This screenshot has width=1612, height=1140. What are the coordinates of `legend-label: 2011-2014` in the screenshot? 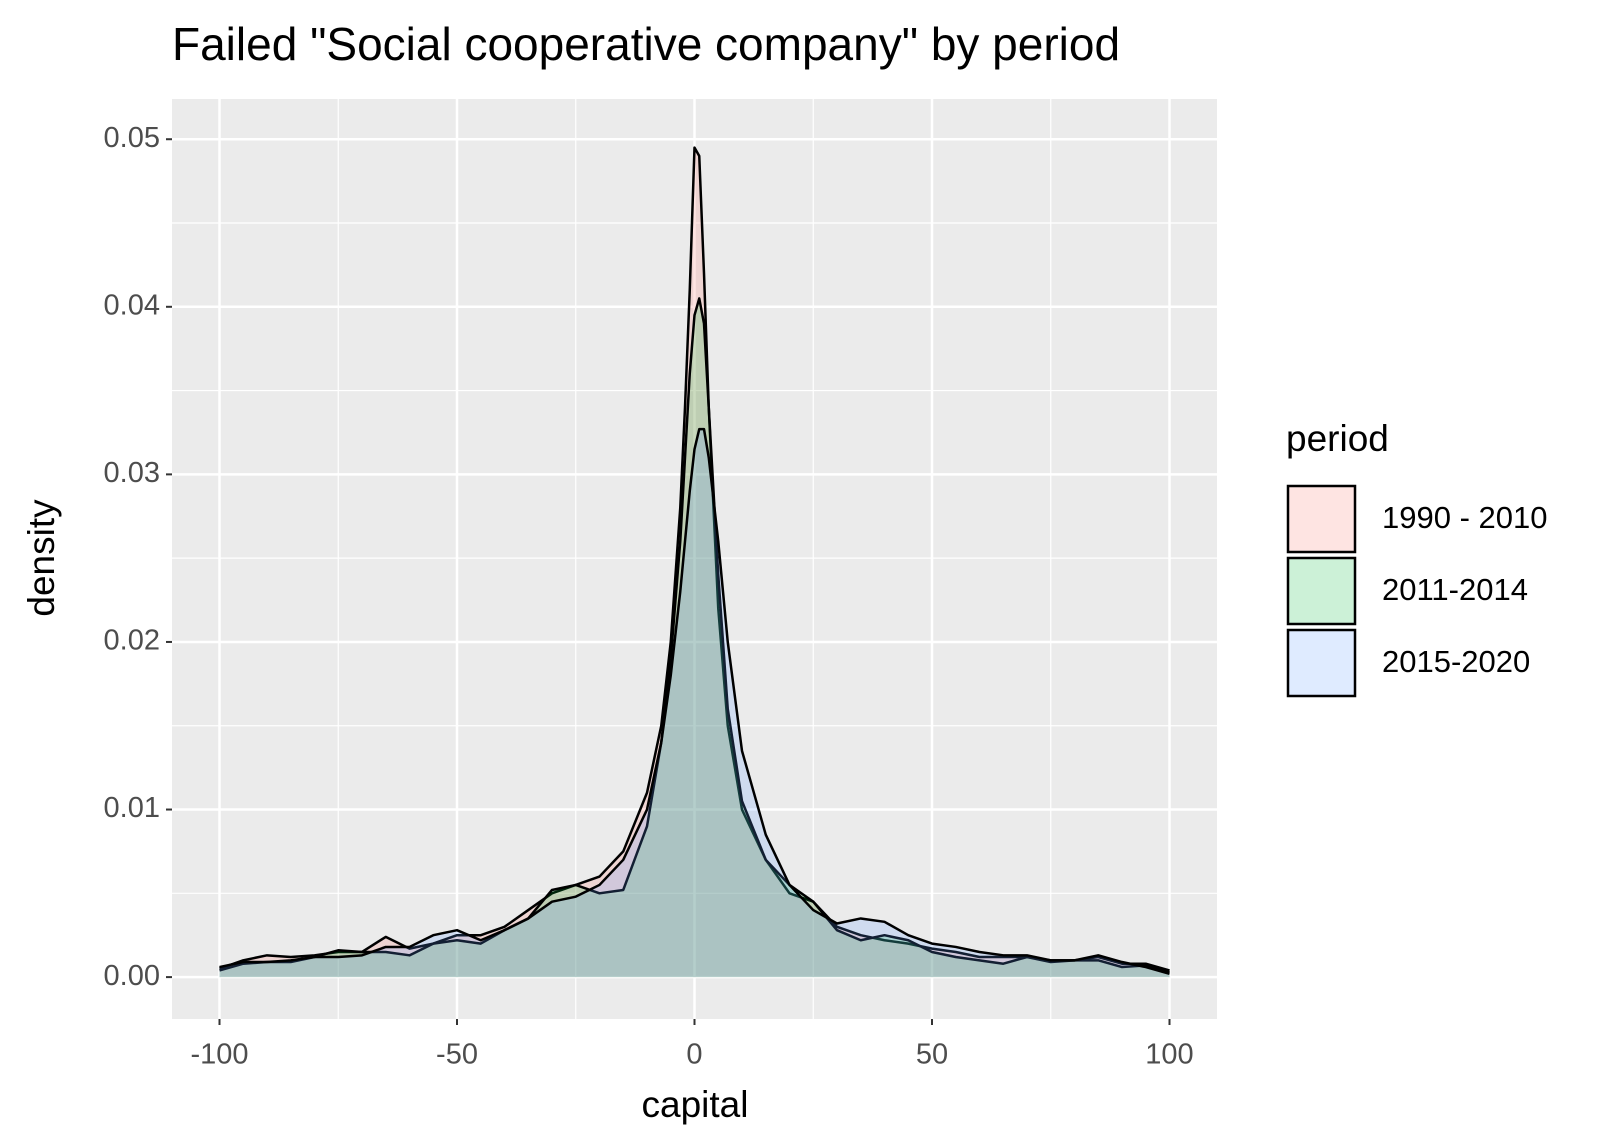 It's located at (1455, 589).